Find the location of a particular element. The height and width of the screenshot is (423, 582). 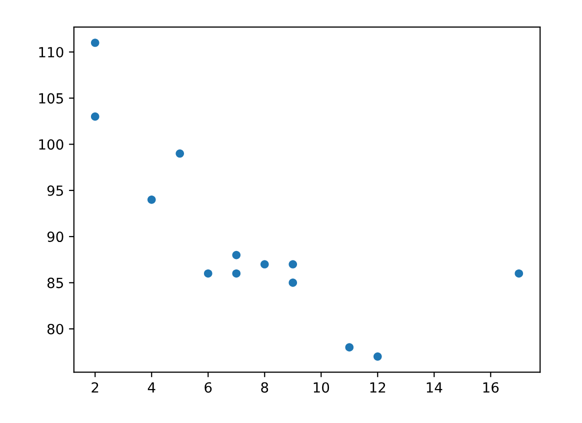

y-tick-label: 100 is located at coordinates (51, 144).